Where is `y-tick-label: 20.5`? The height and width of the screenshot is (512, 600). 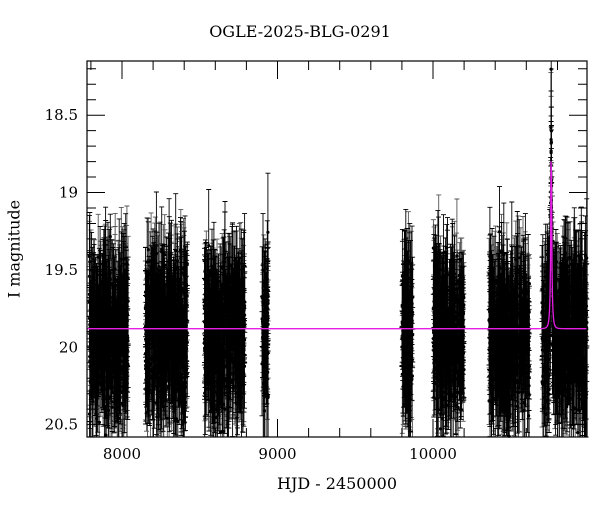 y-tick-label: 20.5 is located at coordinates (61, 425).